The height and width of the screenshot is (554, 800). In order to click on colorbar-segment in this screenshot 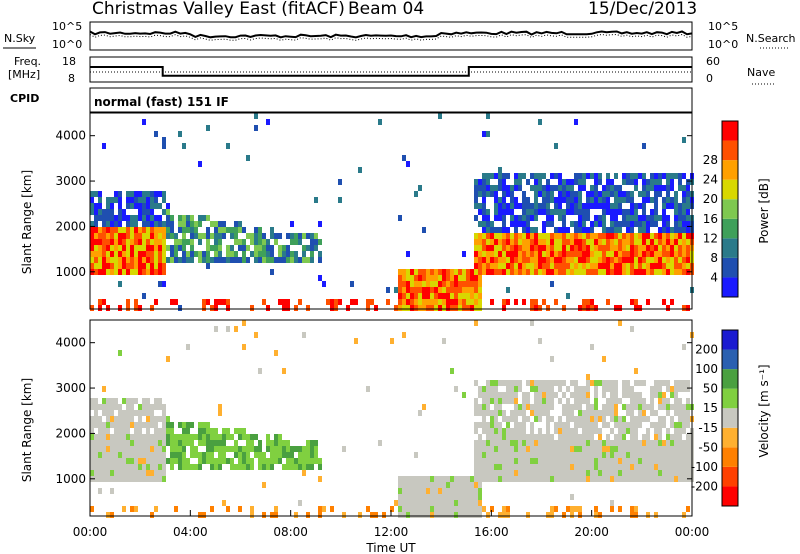, I will do `click(730, 267)`.